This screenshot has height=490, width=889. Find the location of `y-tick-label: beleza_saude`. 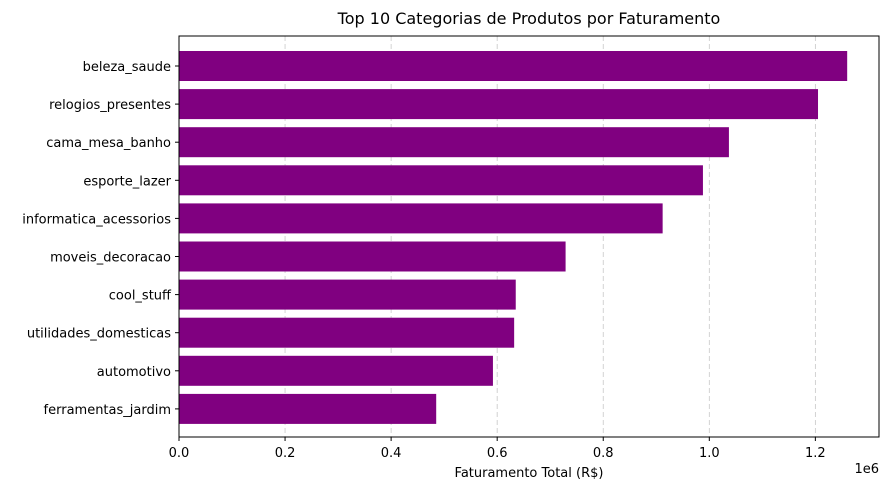

y-tick-label: beleza_saude is located at coordinates (127, 67).